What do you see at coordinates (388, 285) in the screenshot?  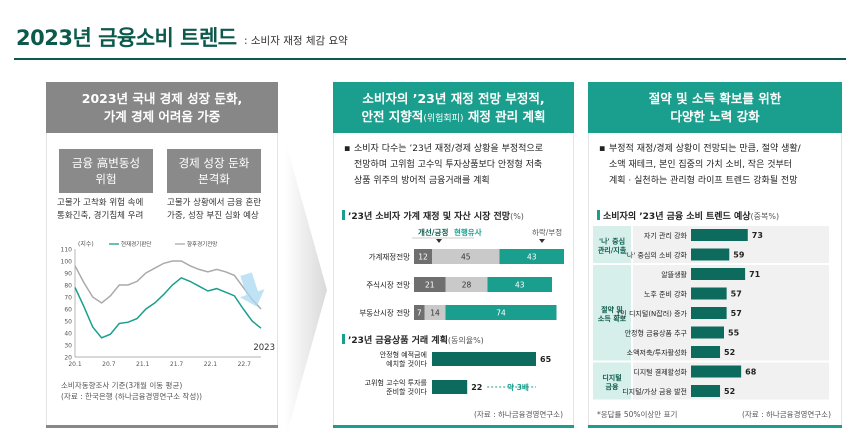 I see `category-label: 주식시장 전망` at bounding box center [388, 285].